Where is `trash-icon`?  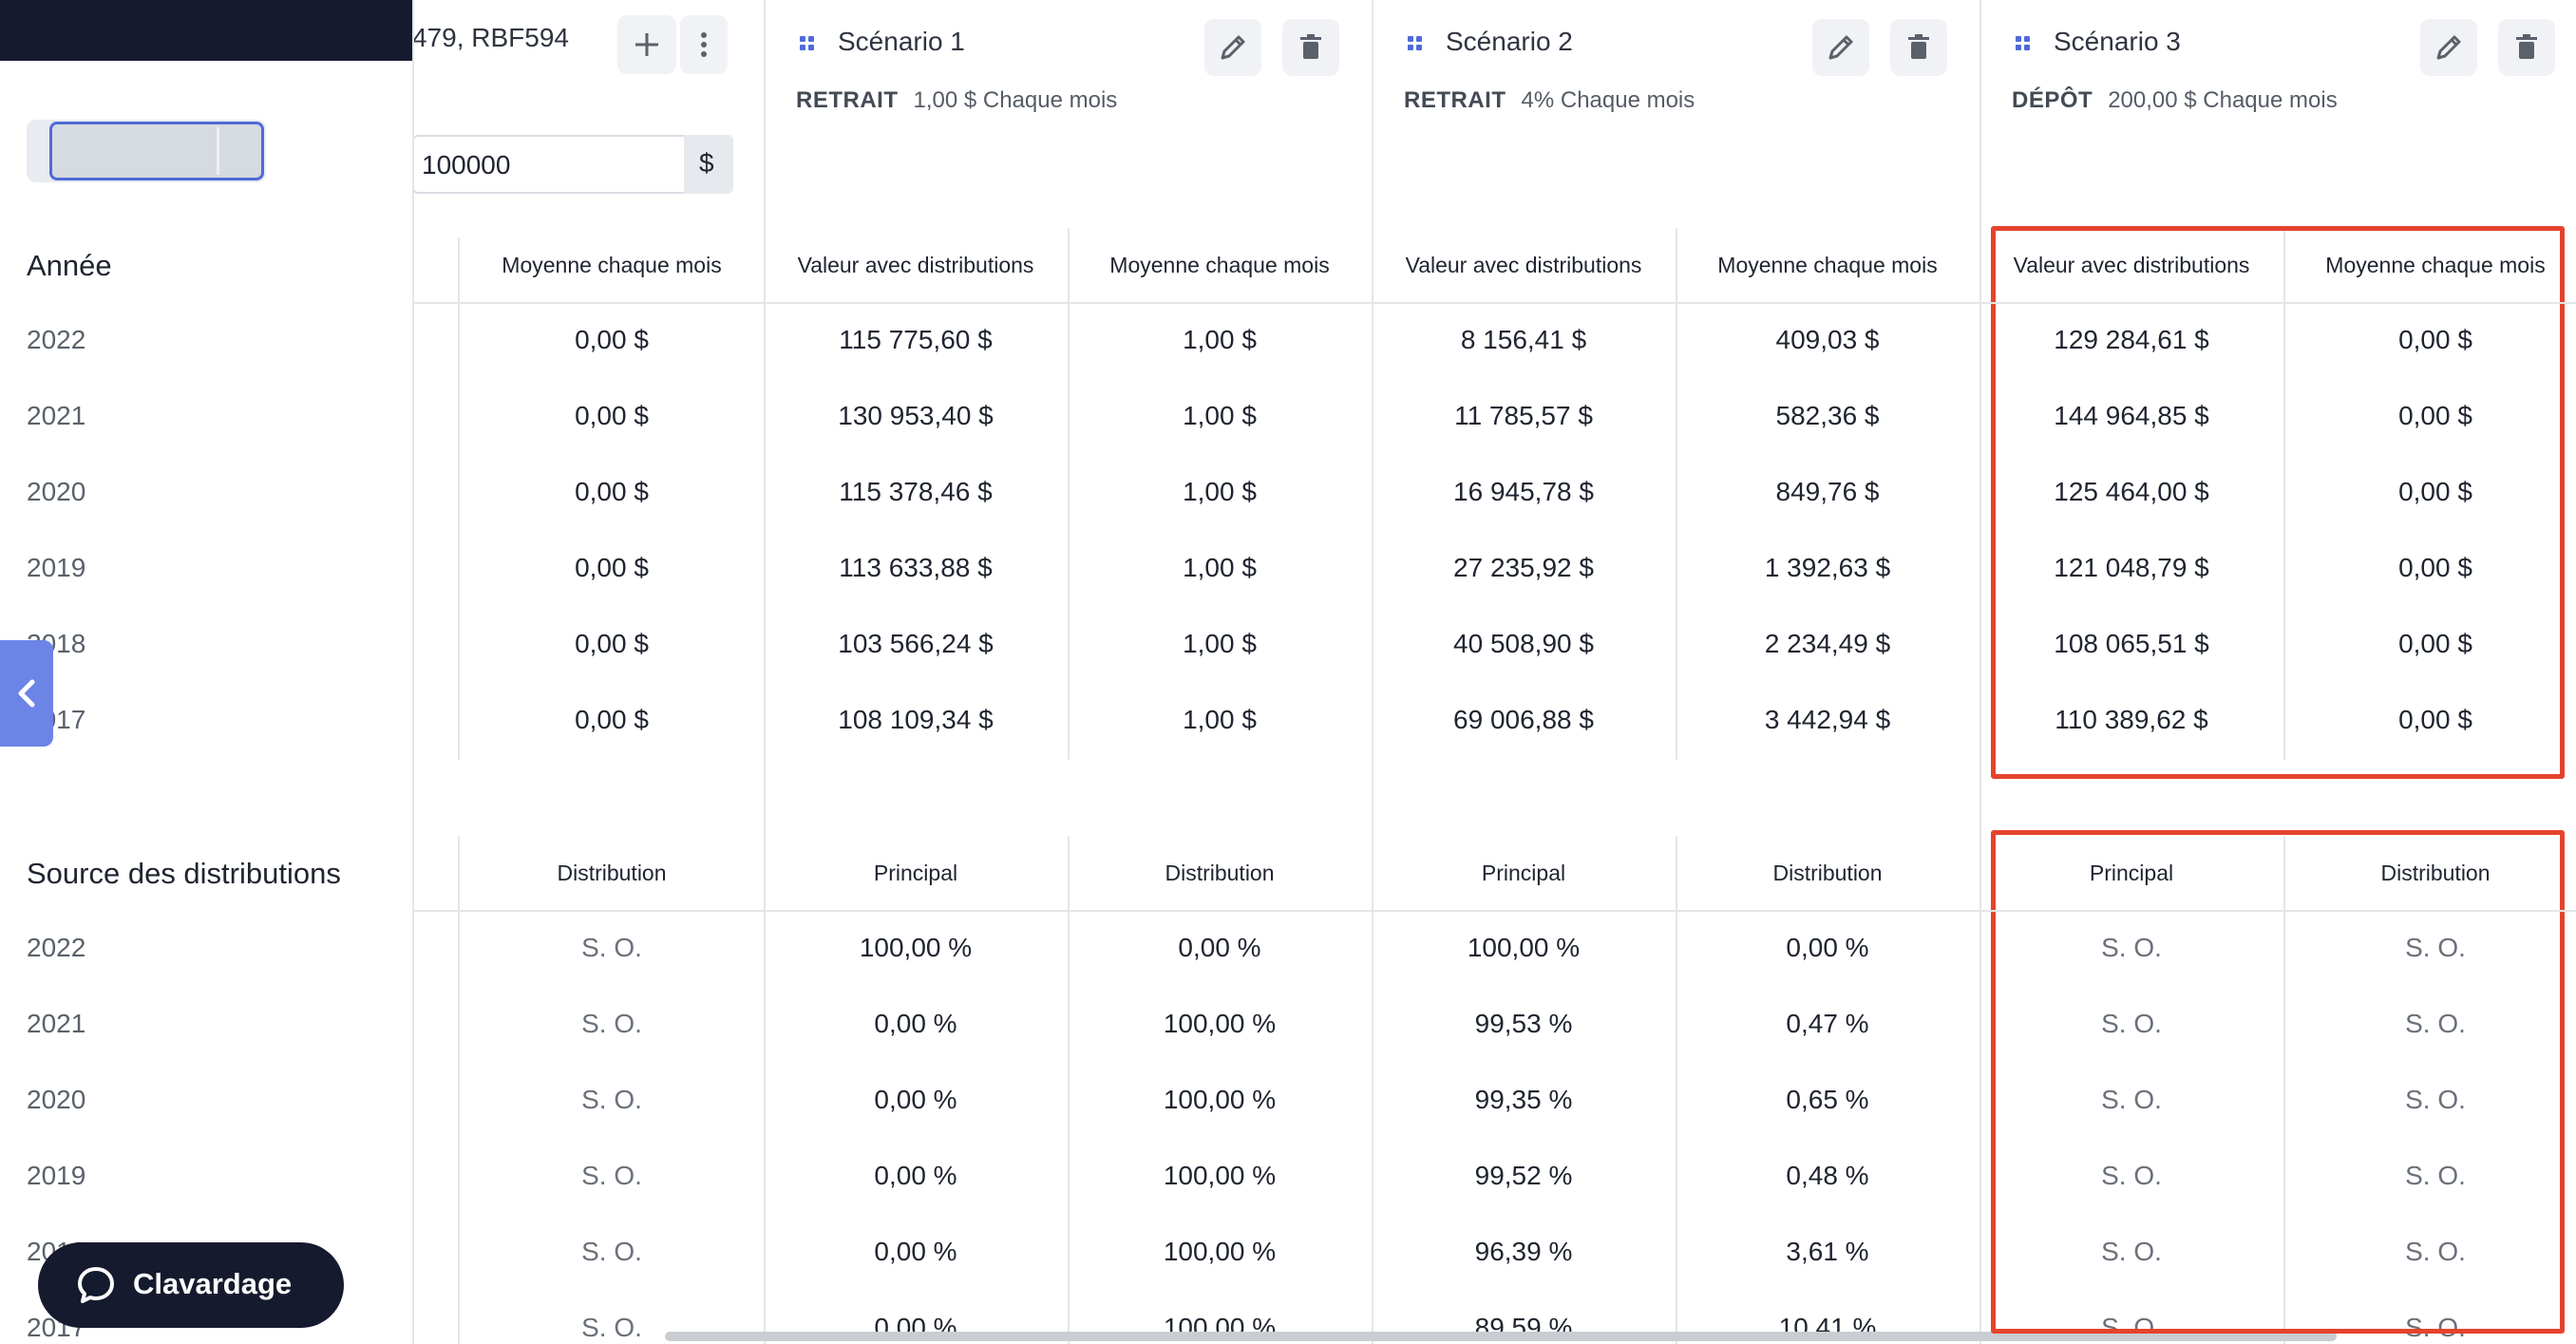
trash-icon is located at coordinates (1918, 46).